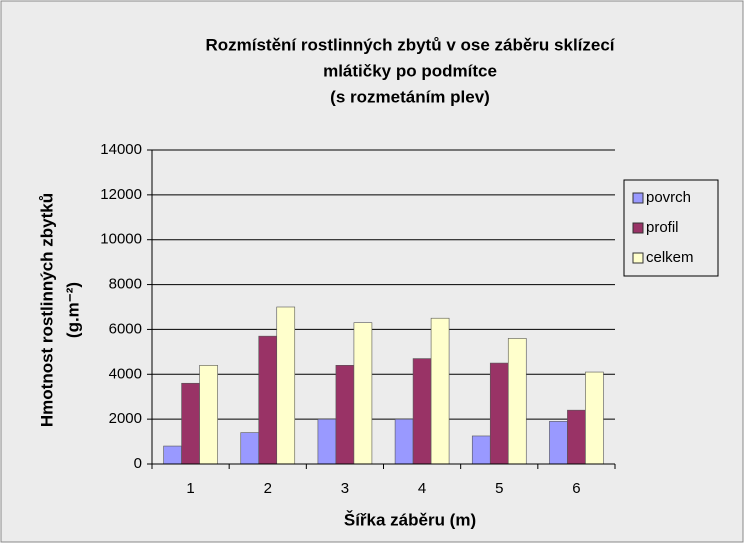 The width and height of the screenshot is (744, 543). I want to click on y-tick-label: 6000, so click(125, 328).